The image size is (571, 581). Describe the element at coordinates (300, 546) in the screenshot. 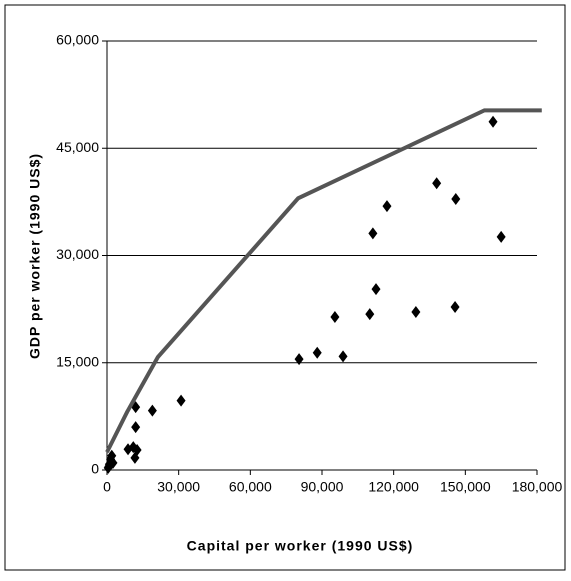

I see `x-axis-label: Capital per worker (1990 US$)` at that location.